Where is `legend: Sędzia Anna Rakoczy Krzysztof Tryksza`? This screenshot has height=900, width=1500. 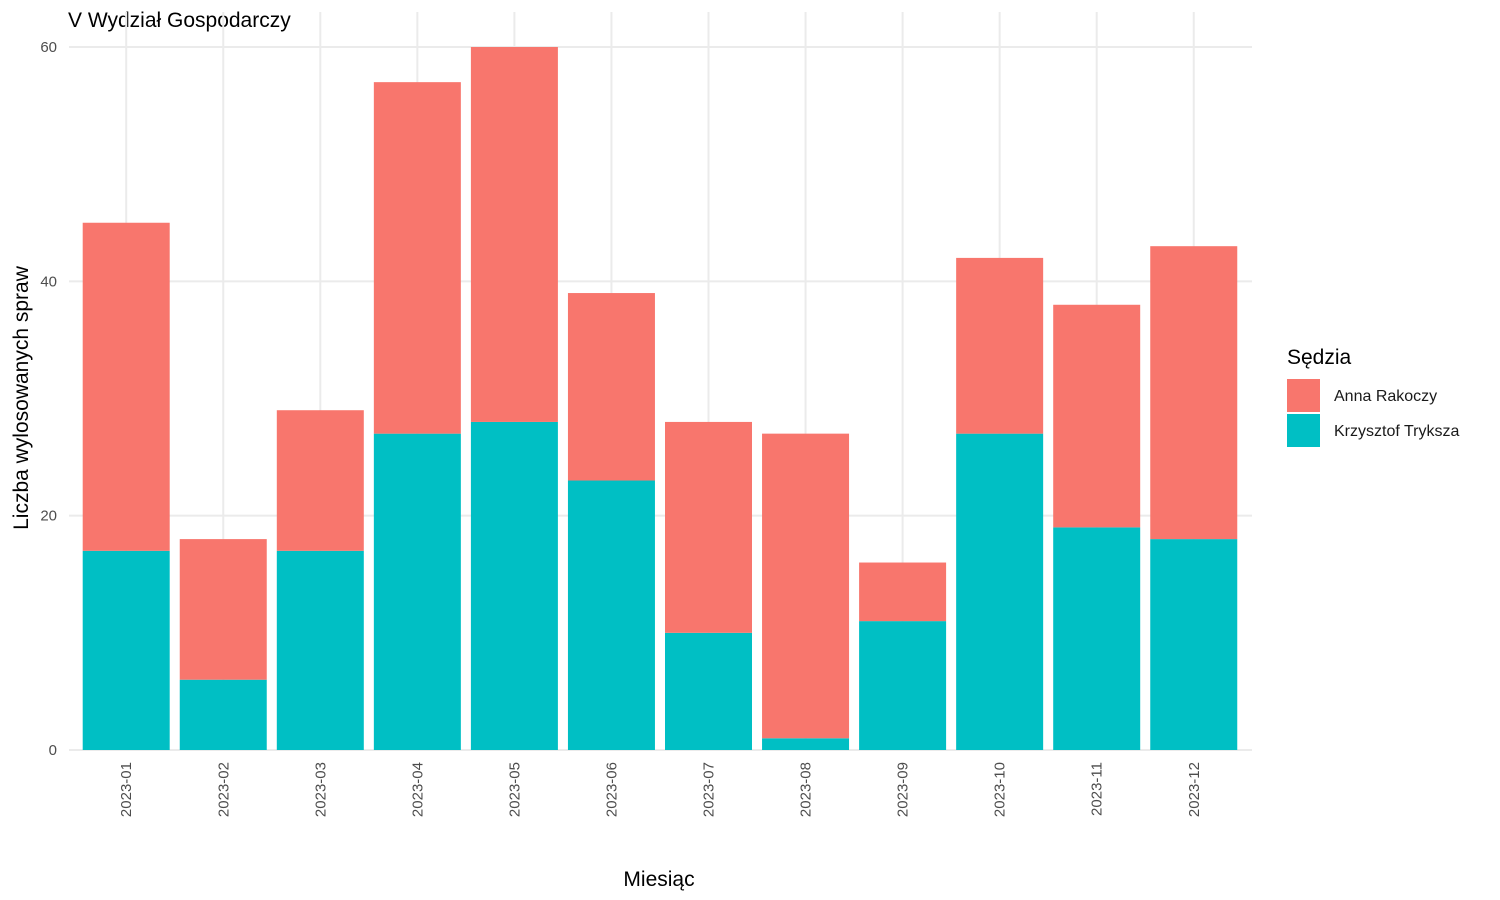 legend: Sędzia Anna Rakoczy Krzysztof Tryksza is located at coordinates (1373, 396).